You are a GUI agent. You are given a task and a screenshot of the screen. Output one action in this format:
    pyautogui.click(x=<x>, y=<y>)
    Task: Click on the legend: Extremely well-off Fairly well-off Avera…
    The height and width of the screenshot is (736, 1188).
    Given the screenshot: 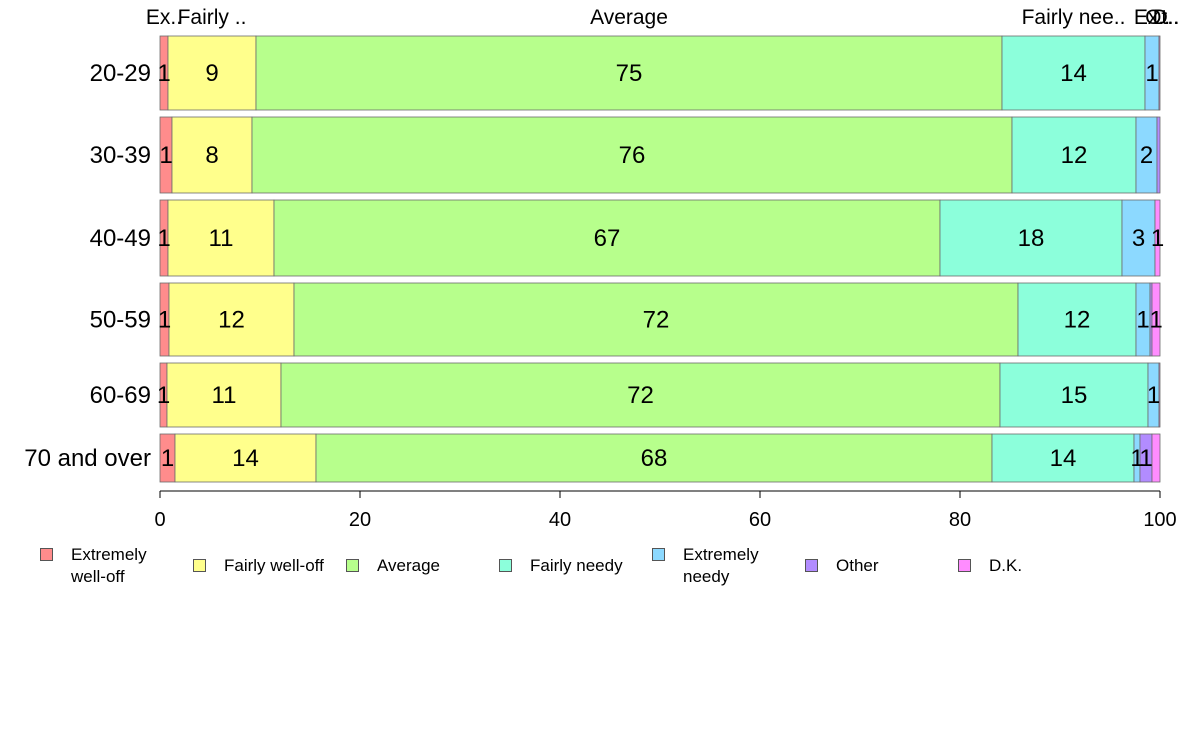 What is the action you would take?
    pyautogui.click(x=594, y=570)
    